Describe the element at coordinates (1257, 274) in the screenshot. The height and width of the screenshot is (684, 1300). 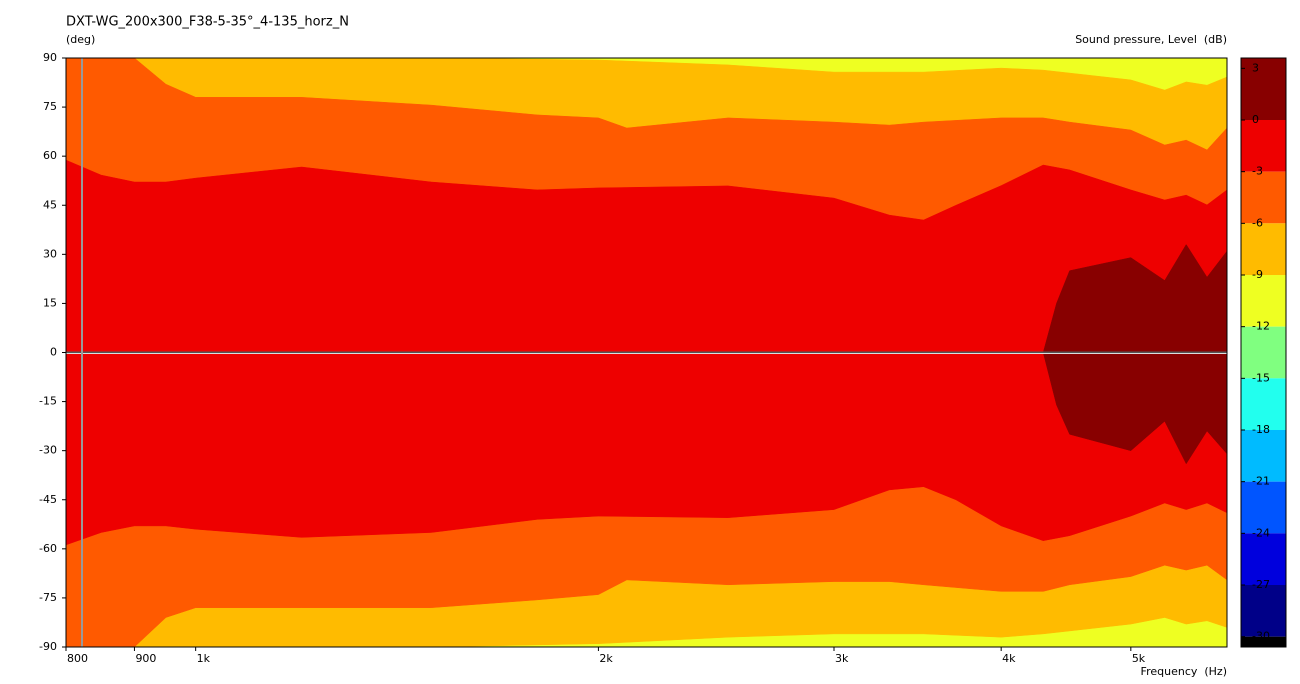
I see `colorbar-tick-label: -9` at that location.